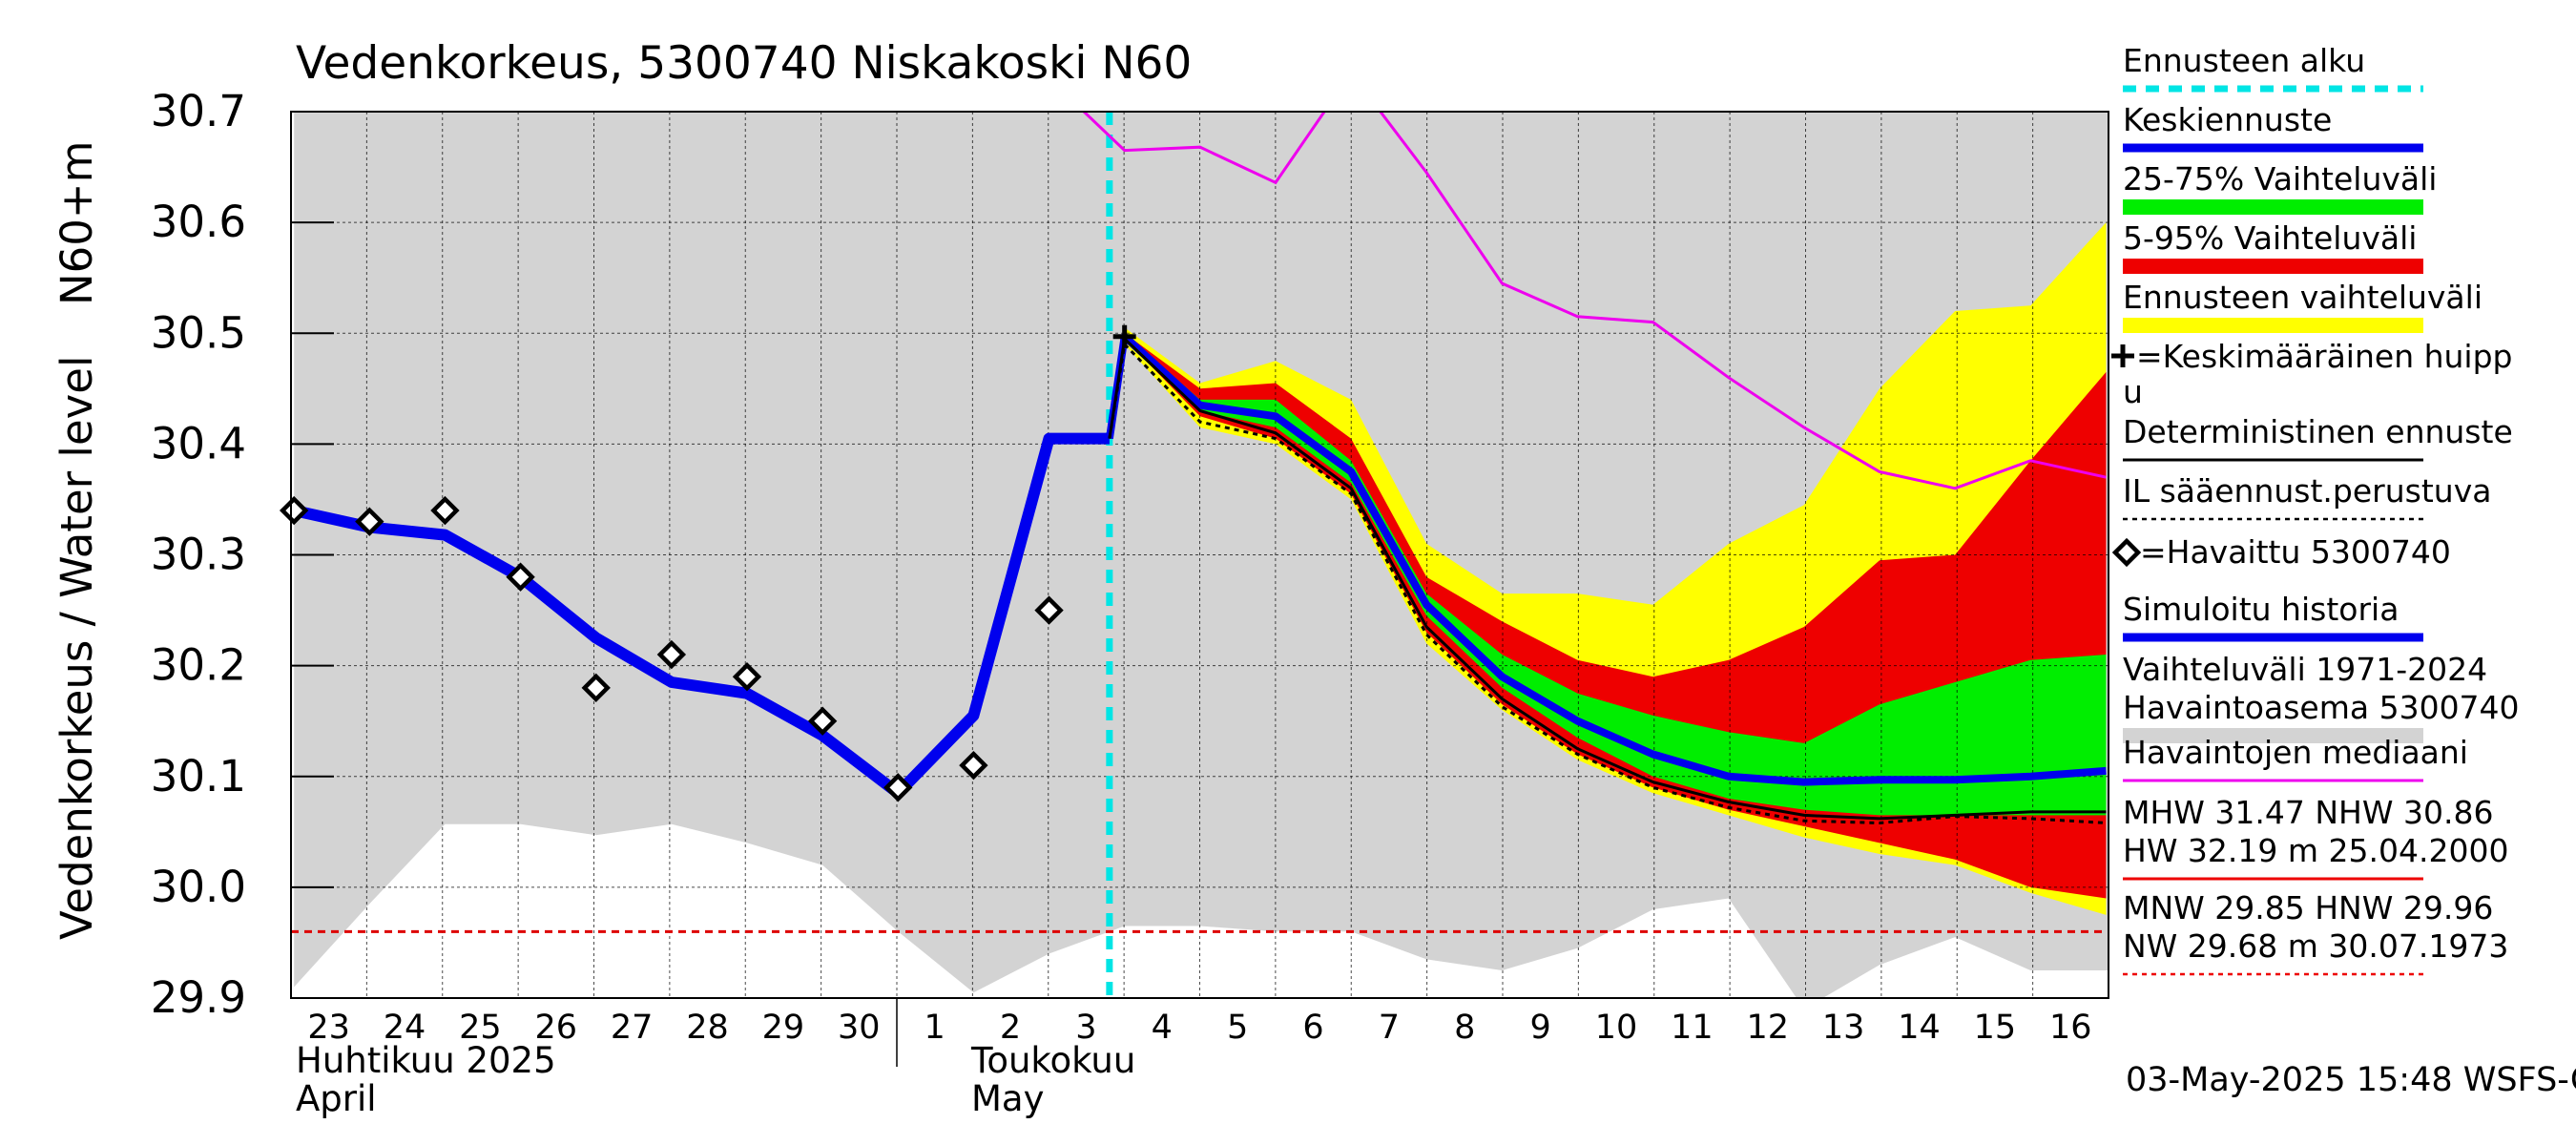 The height and width of the screenshot is (1145, 2576). What do you see at coordinates (1995, 1028) in the screenshot?
I see `x-tick-label: 15` at bounding box center [1995, 1028].